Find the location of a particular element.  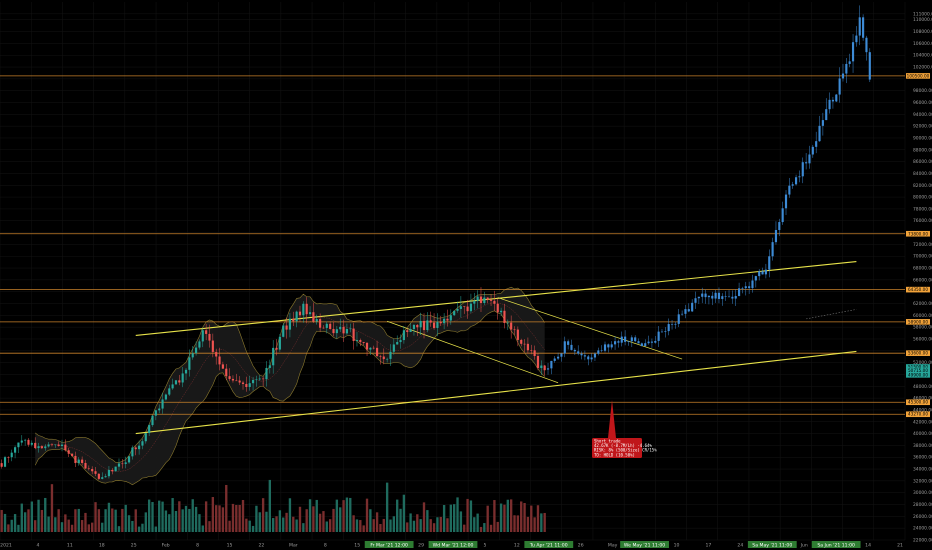

x-tick-label: 18 is located at coordinates (102, 546).